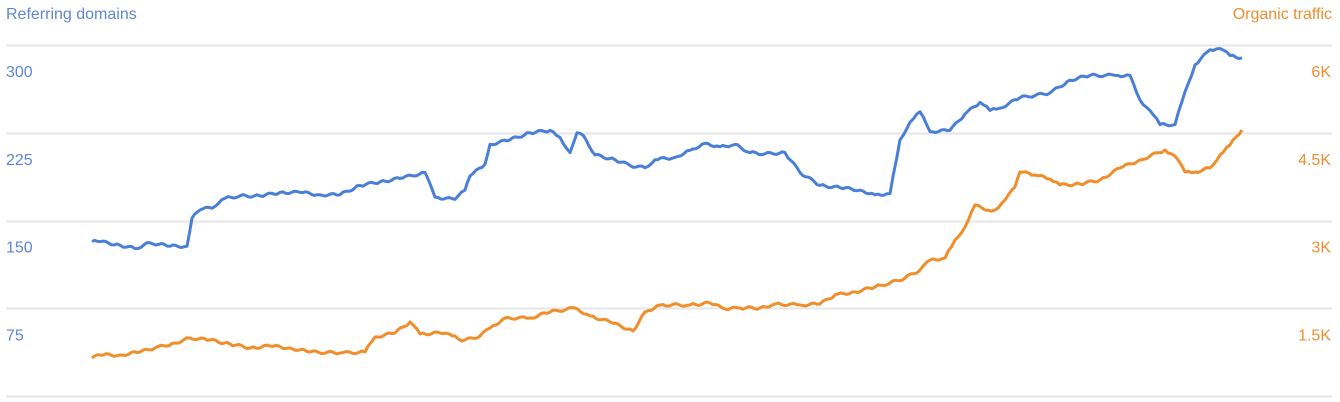 The height and width of the screenshot is (402, 1340). Describe the element at coordinates (19, 160) in the screenshot. I see `left-tick-label: 225` at that location.